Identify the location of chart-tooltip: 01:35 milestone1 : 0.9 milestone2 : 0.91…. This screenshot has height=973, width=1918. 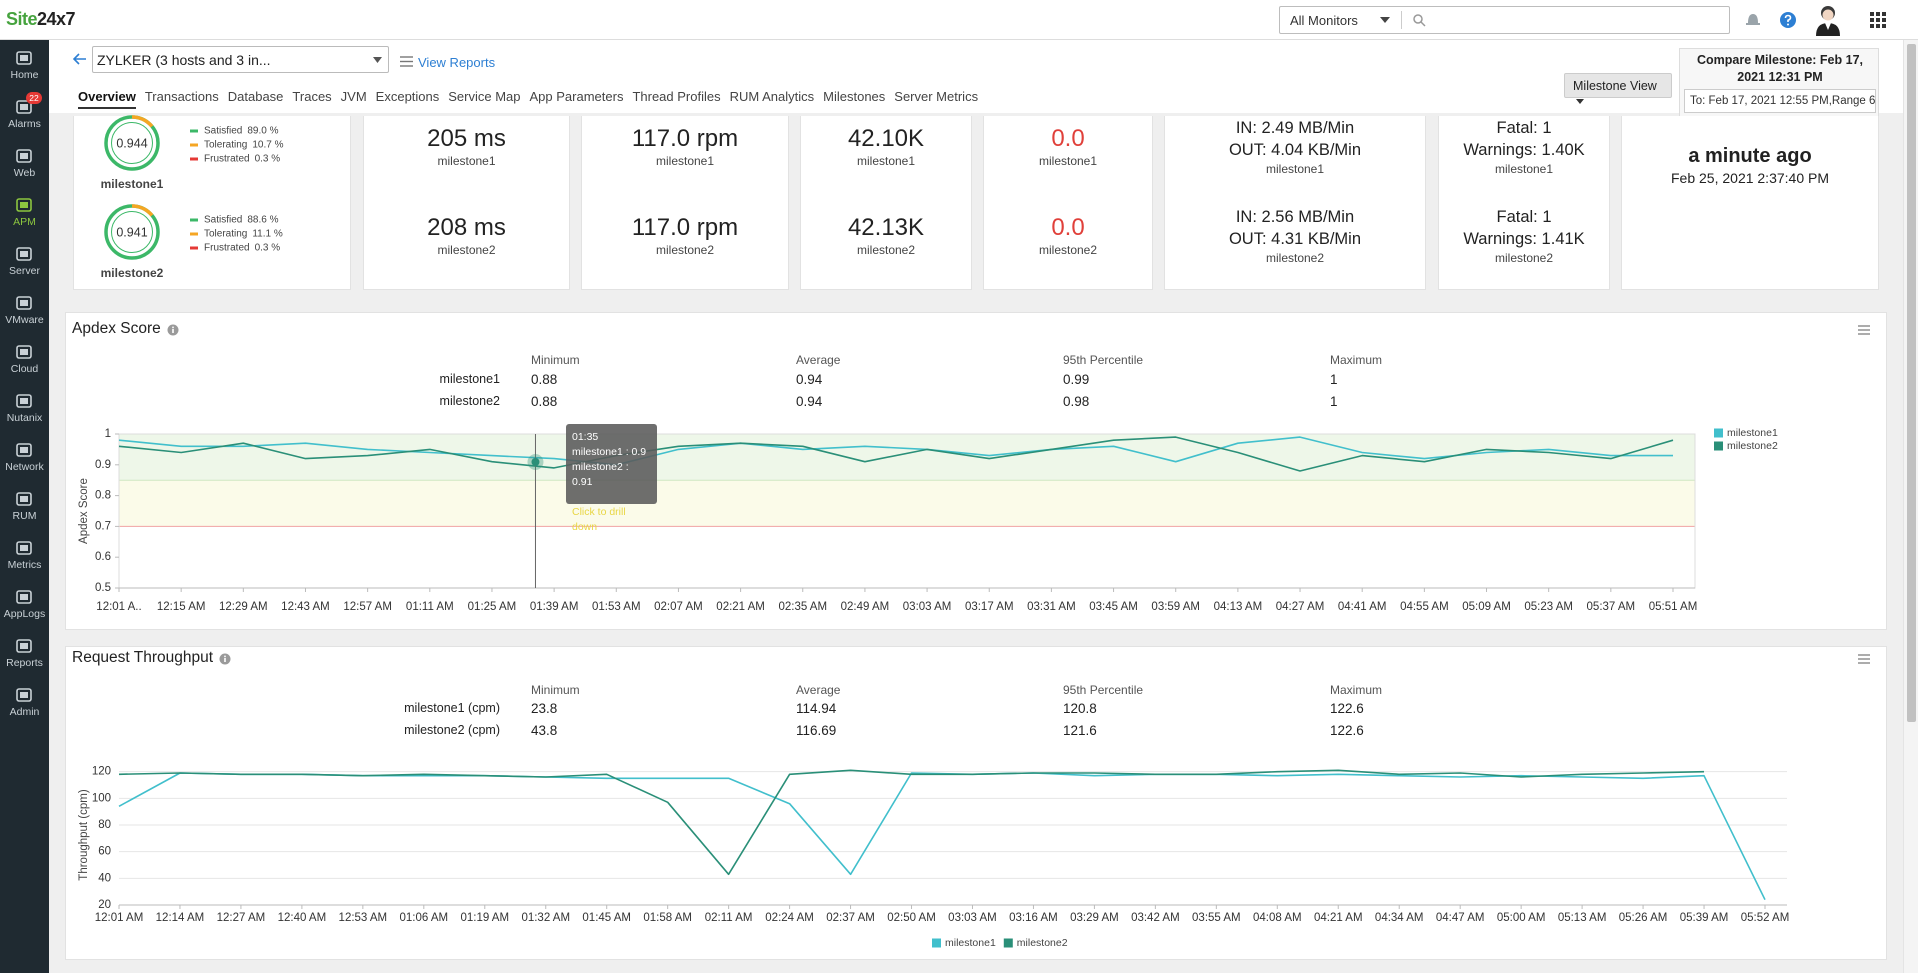
(611, 478).